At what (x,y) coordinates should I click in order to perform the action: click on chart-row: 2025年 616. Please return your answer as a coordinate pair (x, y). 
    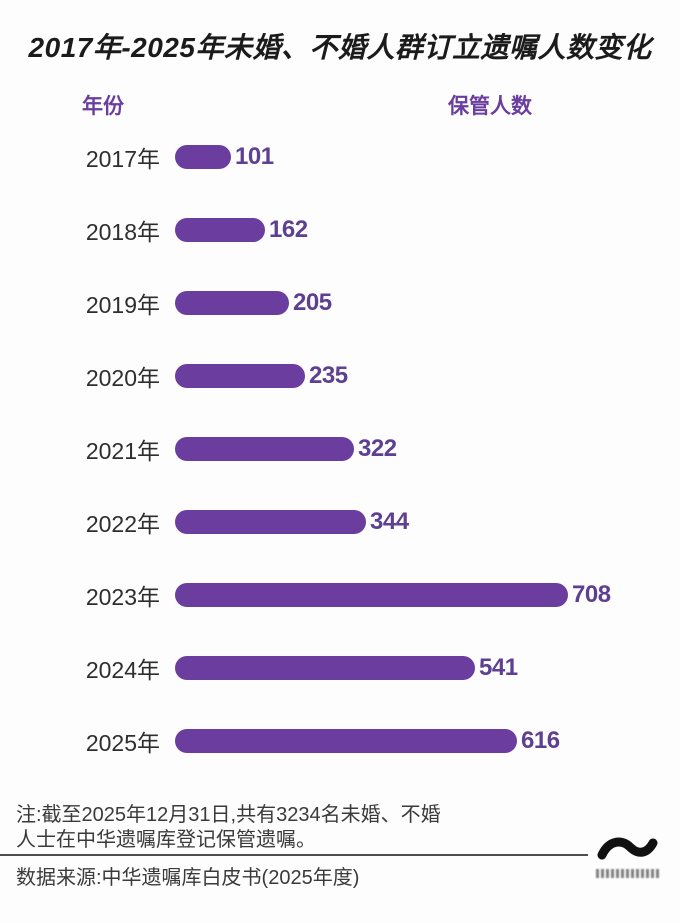
    Looking at the image, I should click on (340, 740).